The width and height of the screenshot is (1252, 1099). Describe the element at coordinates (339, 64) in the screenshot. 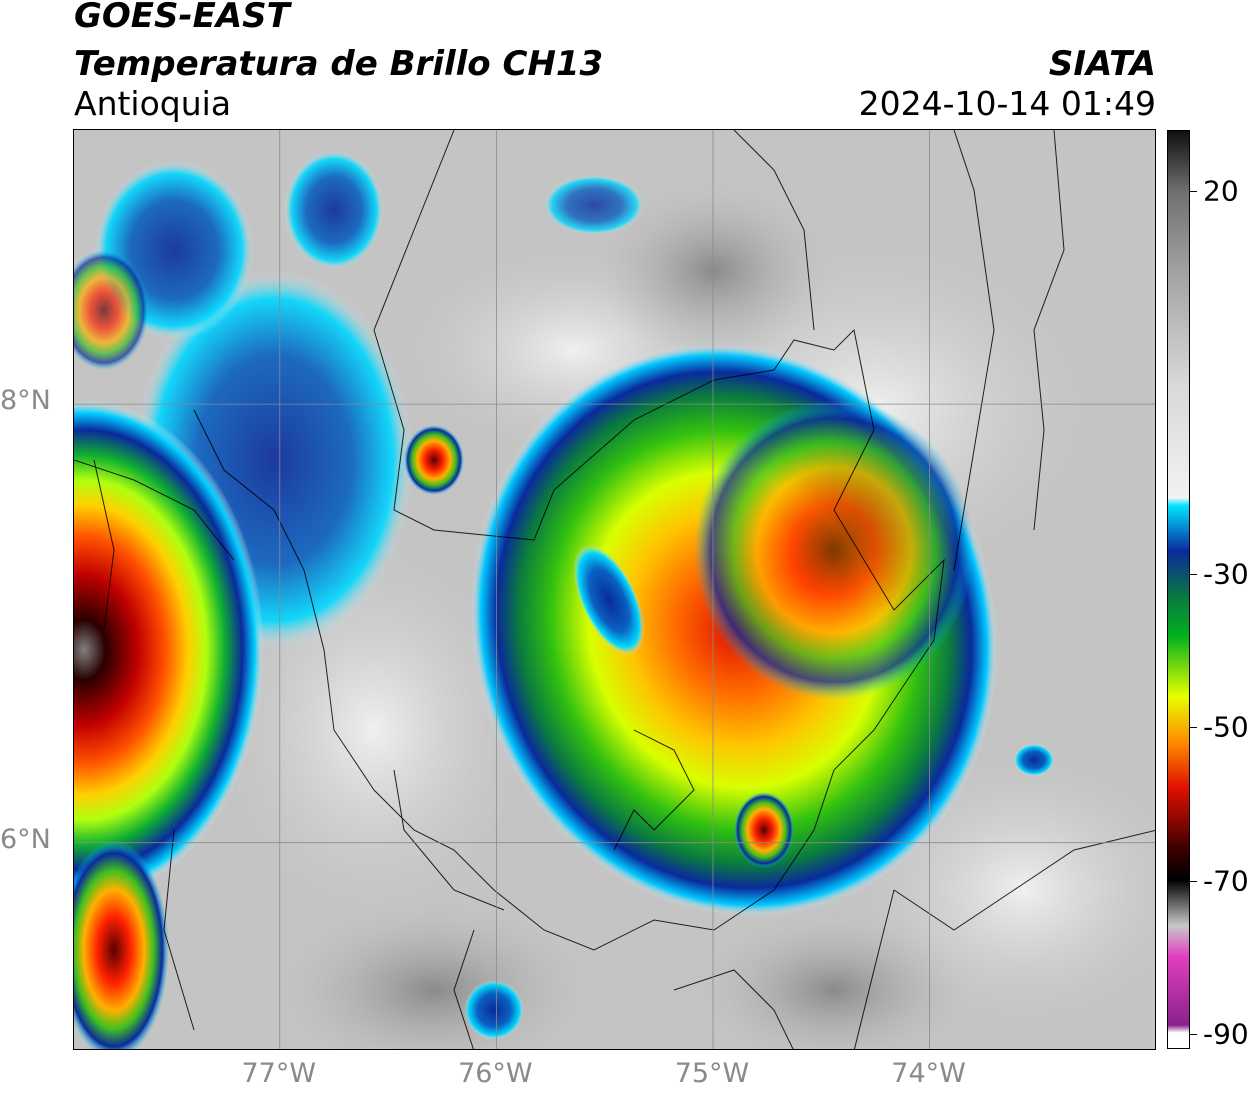

I see `product-title: Temperatura de Brillo CH13` at that location.